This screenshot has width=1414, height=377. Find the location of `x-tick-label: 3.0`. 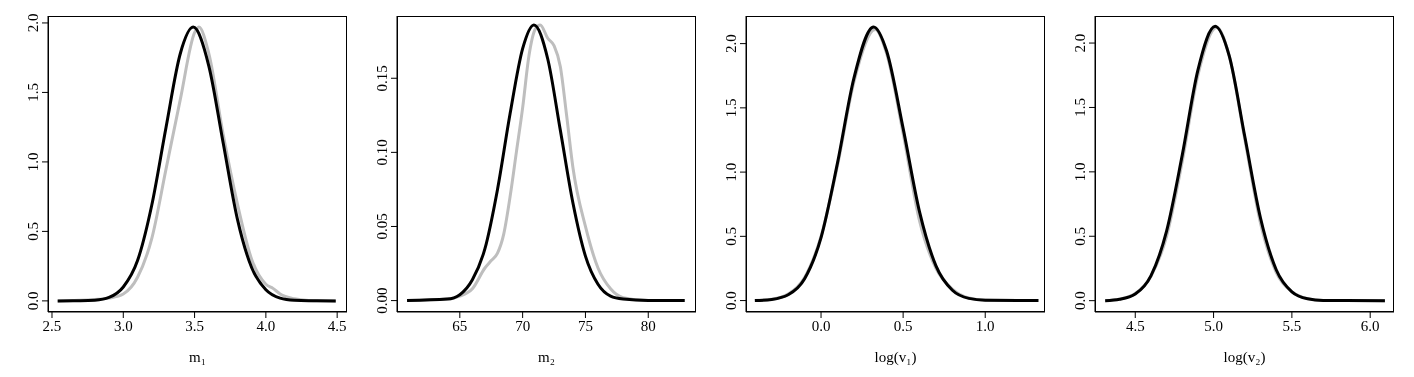

x-tick-label: 3.0 is located at coordinates (123, 325).